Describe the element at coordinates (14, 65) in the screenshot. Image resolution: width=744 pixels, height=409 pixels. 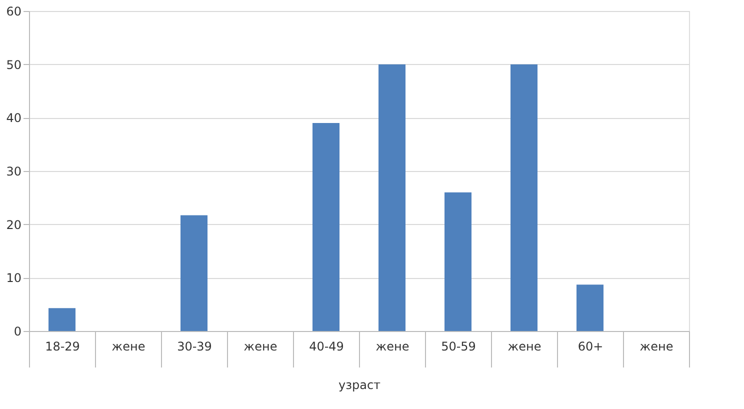
I see `y-tick-label: 50` at that location.